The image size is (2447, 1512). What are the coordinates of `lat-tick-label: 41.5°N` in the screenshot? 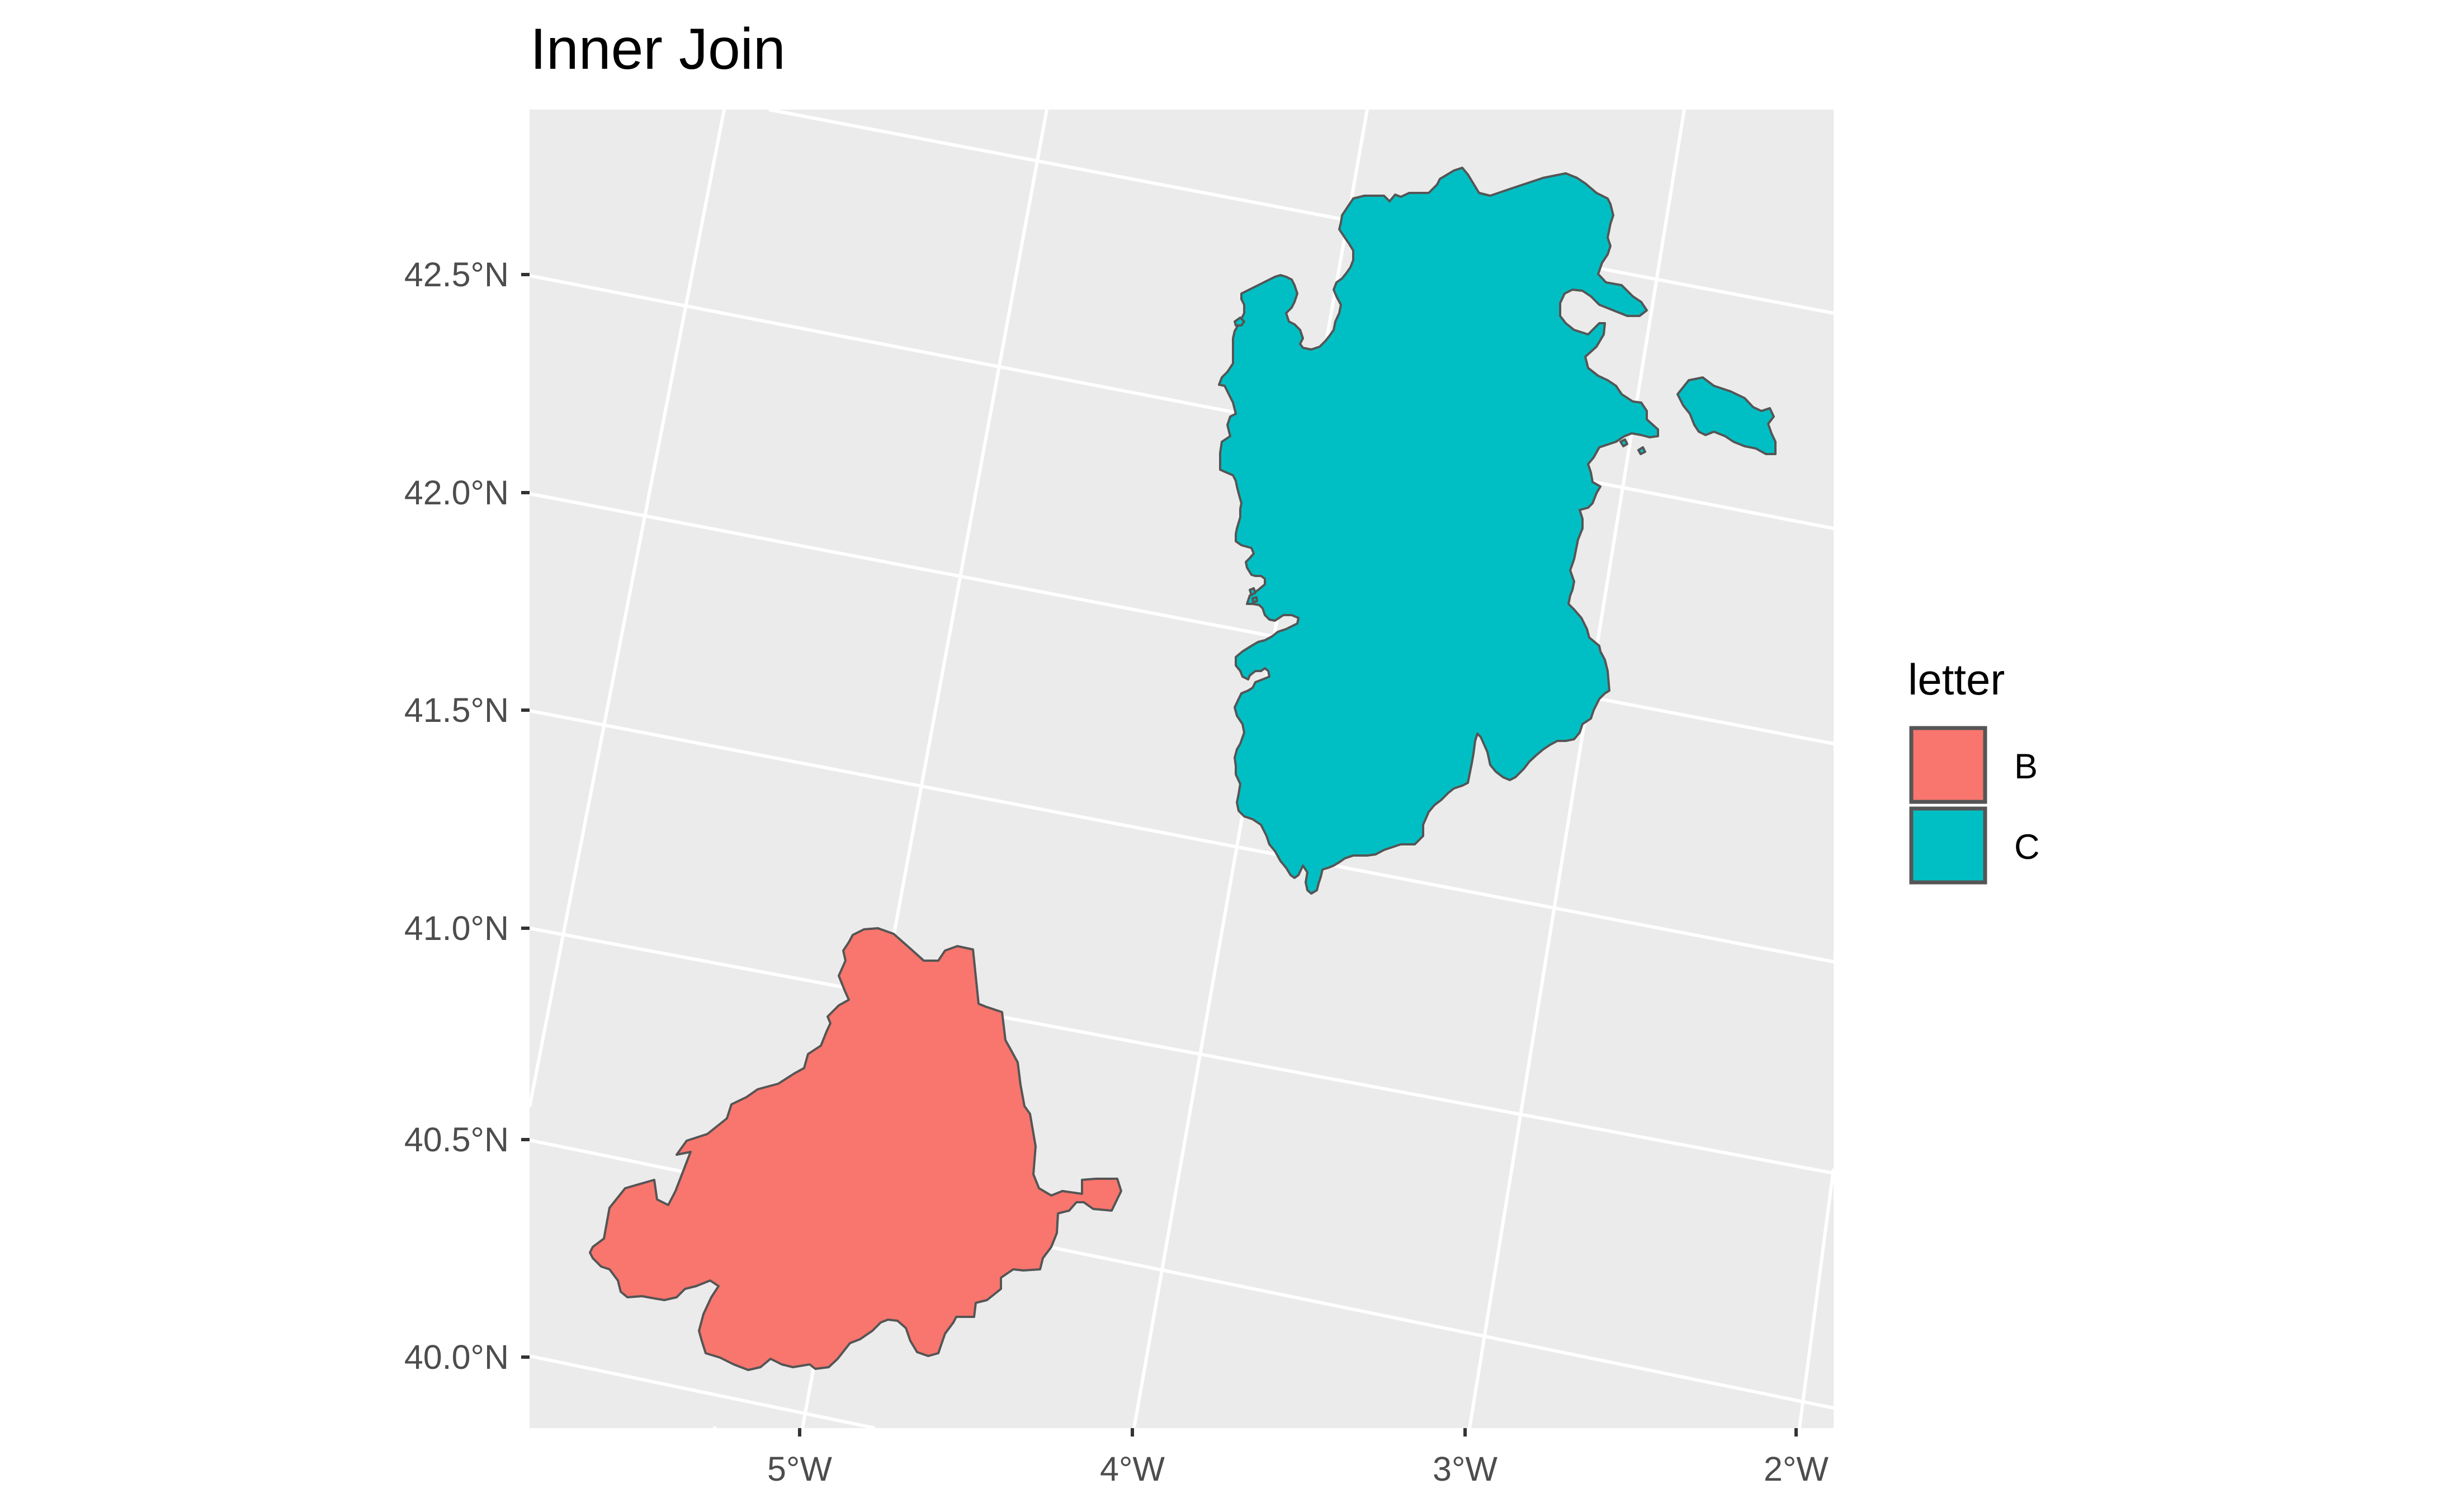 It's located at (456, 710).